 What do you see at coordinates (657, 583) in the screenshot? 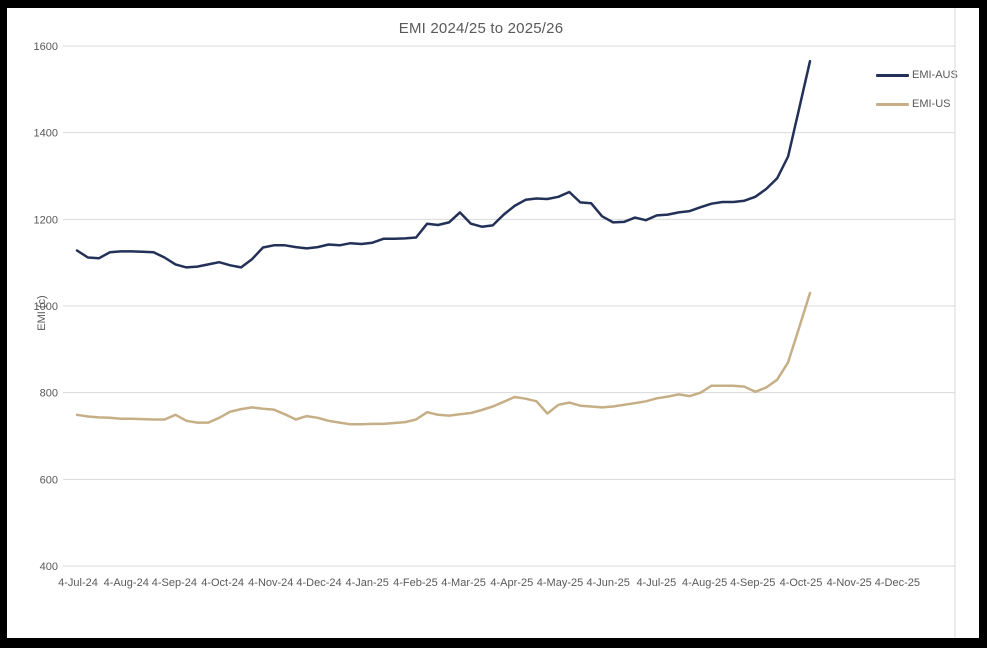
I see `x-tick-label: 4-Jul-25` at bounding box center [657, 583].